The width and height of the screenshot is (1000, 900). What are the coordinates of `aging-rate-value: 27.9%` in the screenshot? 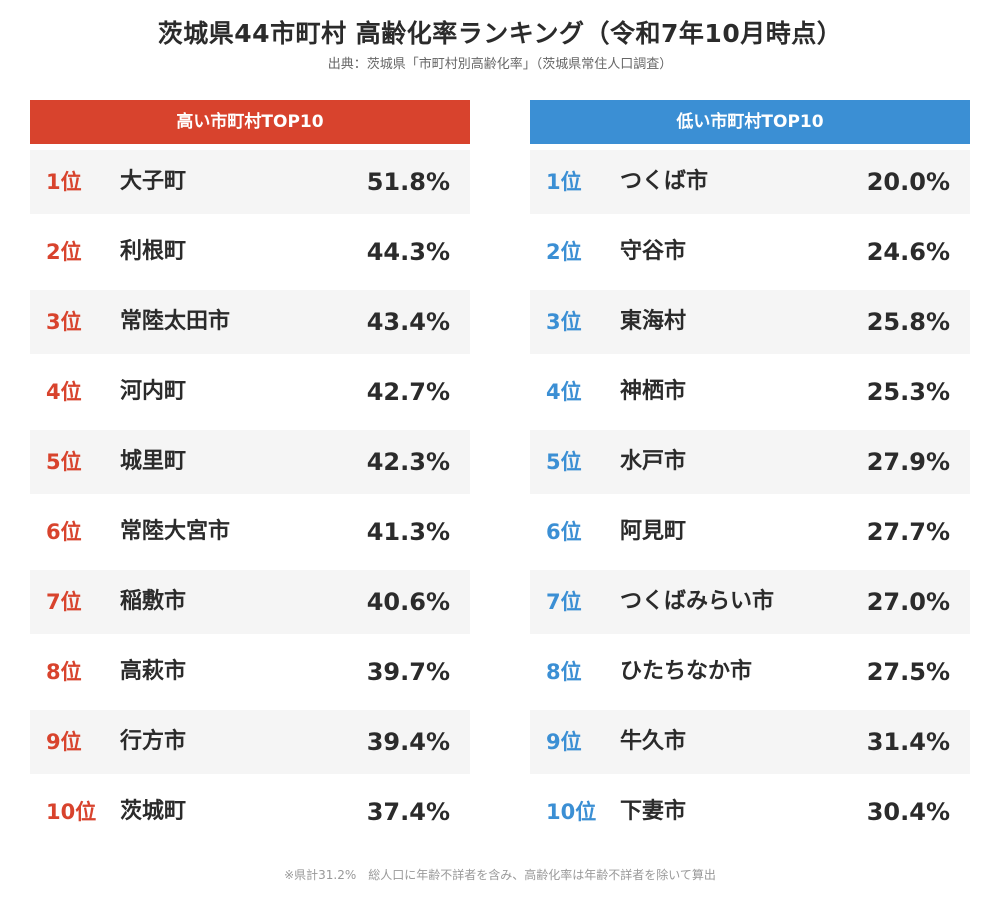 It's located at (908, 462).